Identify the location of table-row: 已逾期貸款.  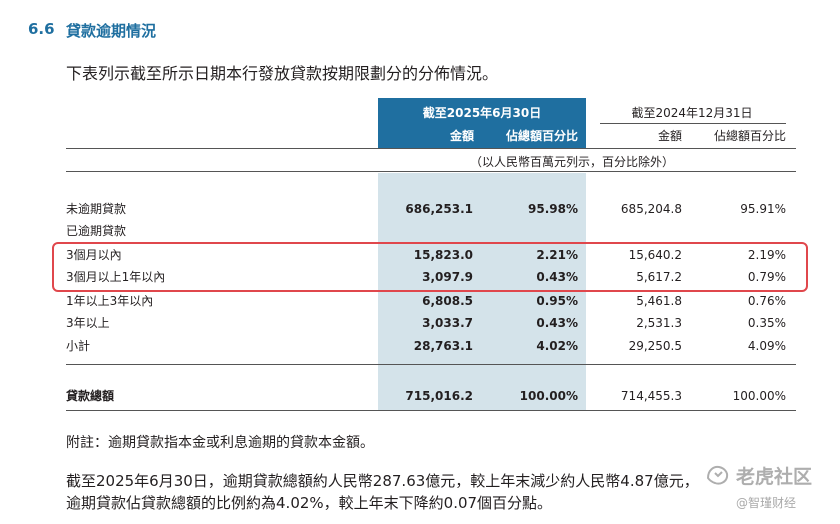
(420, 231).